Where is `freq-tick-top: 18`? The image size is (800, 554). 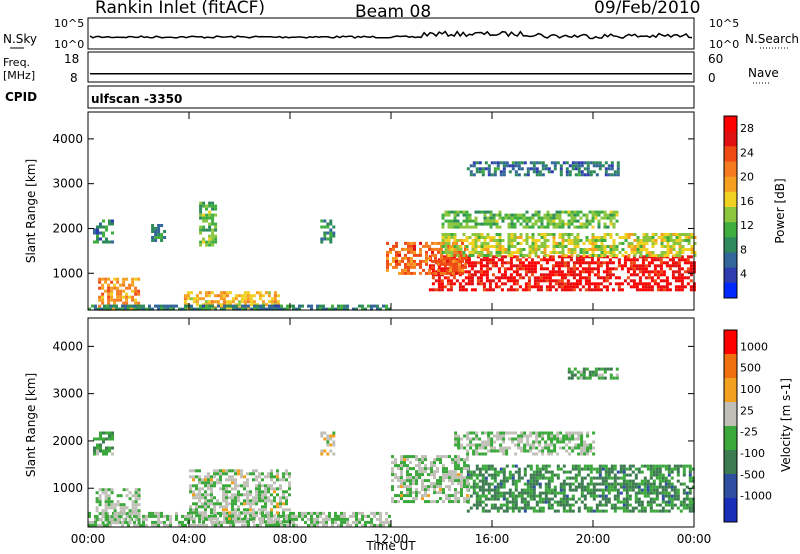 freq-tick-top: 18 is located at coordinates (71, 59).